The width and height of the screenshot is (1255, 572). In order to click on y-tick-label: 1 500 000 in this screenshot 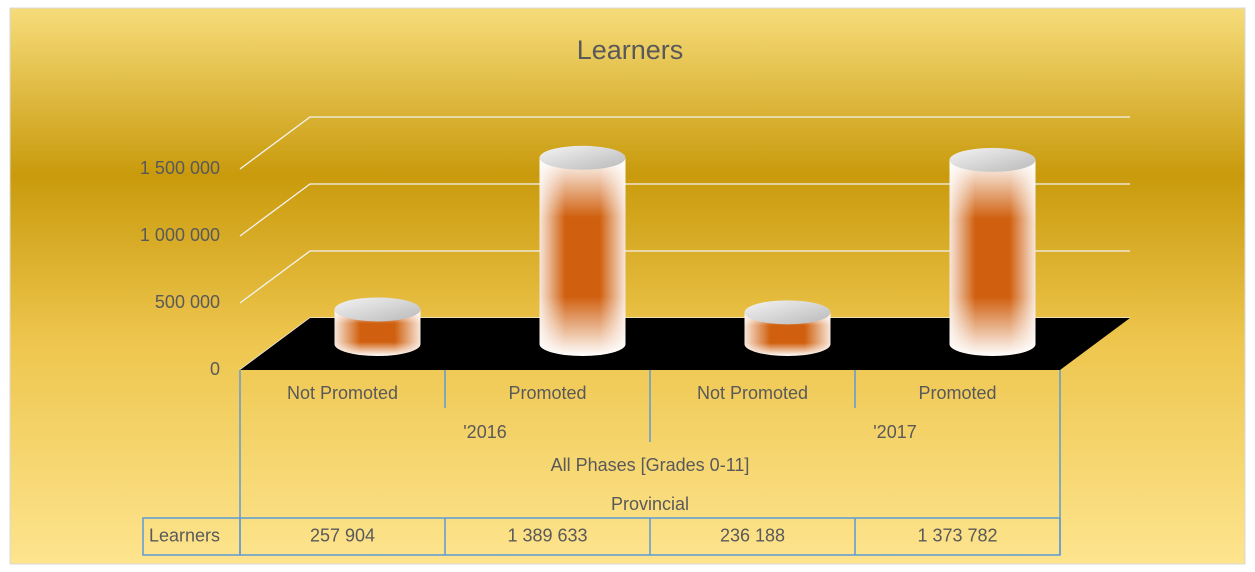, I will do `click(180, 168)`.